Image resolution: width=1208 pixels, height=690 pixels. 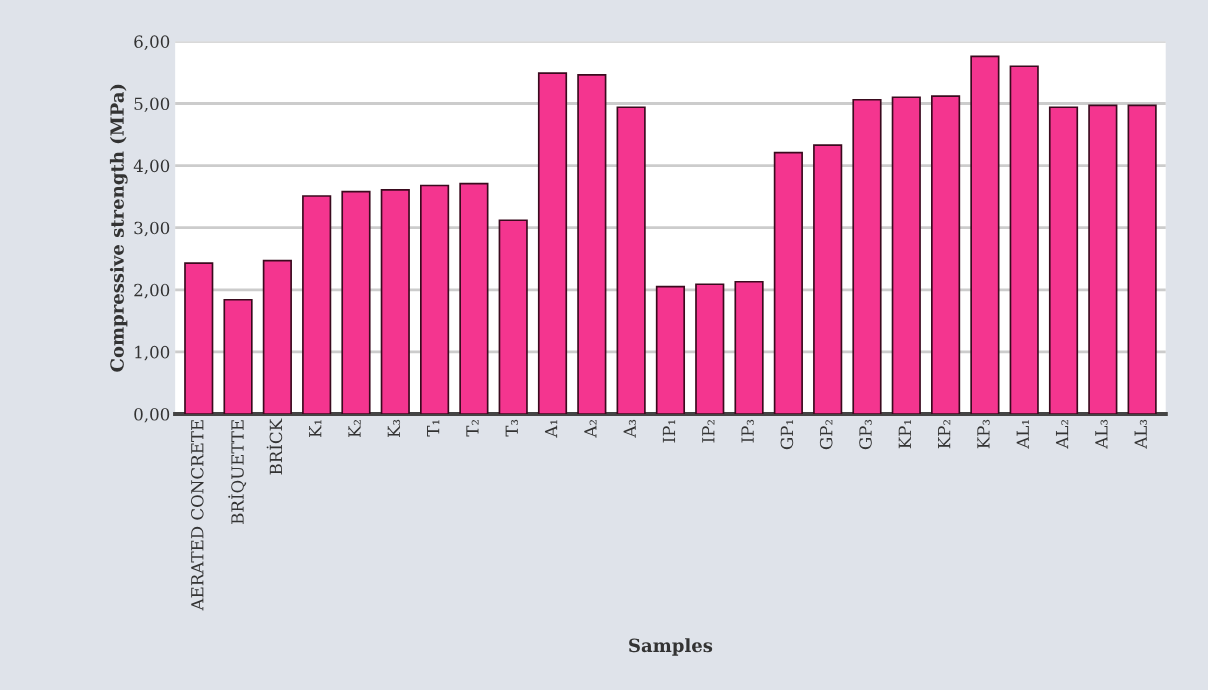 I want to click on y-tick-label: 5,00, so click(x=152, y=105).